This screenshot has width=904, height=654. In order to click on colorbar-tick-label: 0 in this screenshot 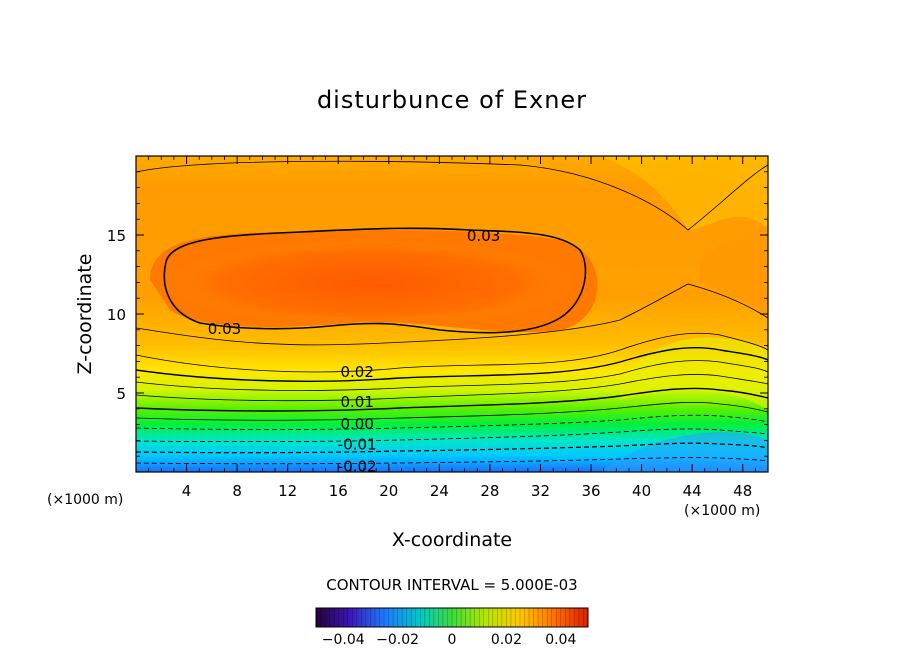, I will do `click(452, 640)`.